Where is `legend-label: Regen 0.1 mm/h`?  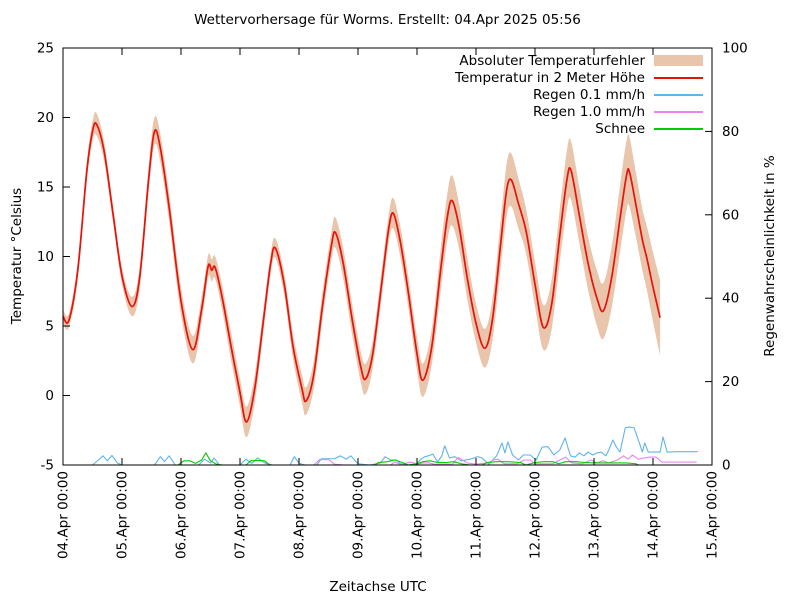
legend-label: Regen 0.1 mm/h is located at coordinates (589, 94).